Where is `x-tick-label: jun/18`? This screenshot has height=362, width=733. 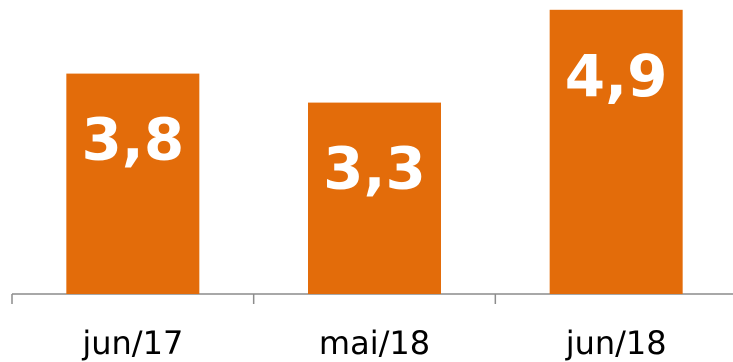
x-tick-label: jun/18 is located at coordinates (616, 343).